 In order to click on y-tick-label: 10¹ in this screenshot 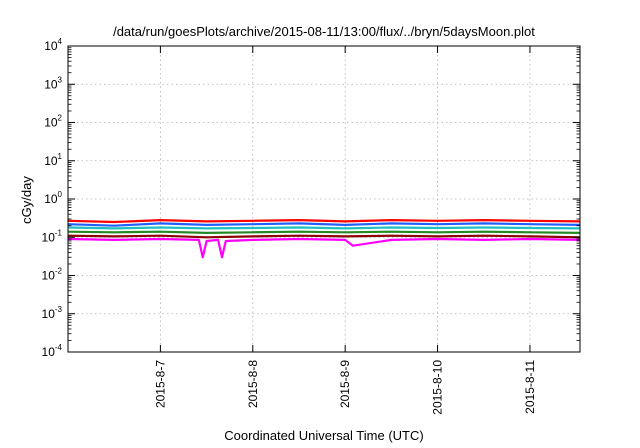, I will do `click(53, 160)`.